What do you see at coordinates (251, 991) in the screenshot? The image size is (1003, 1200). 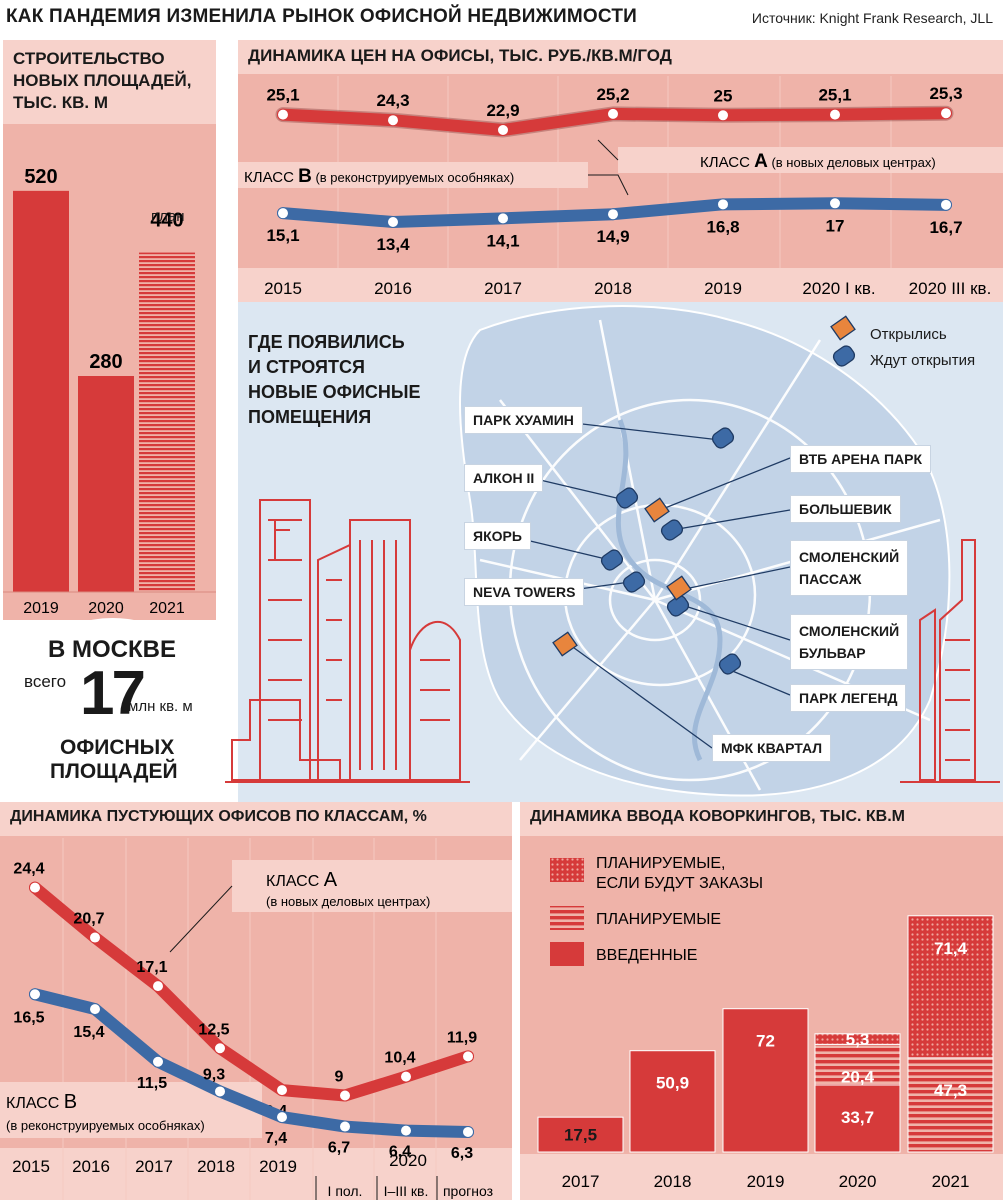 I see `vacancy-line-class-a` at bounding box center [251, 991].